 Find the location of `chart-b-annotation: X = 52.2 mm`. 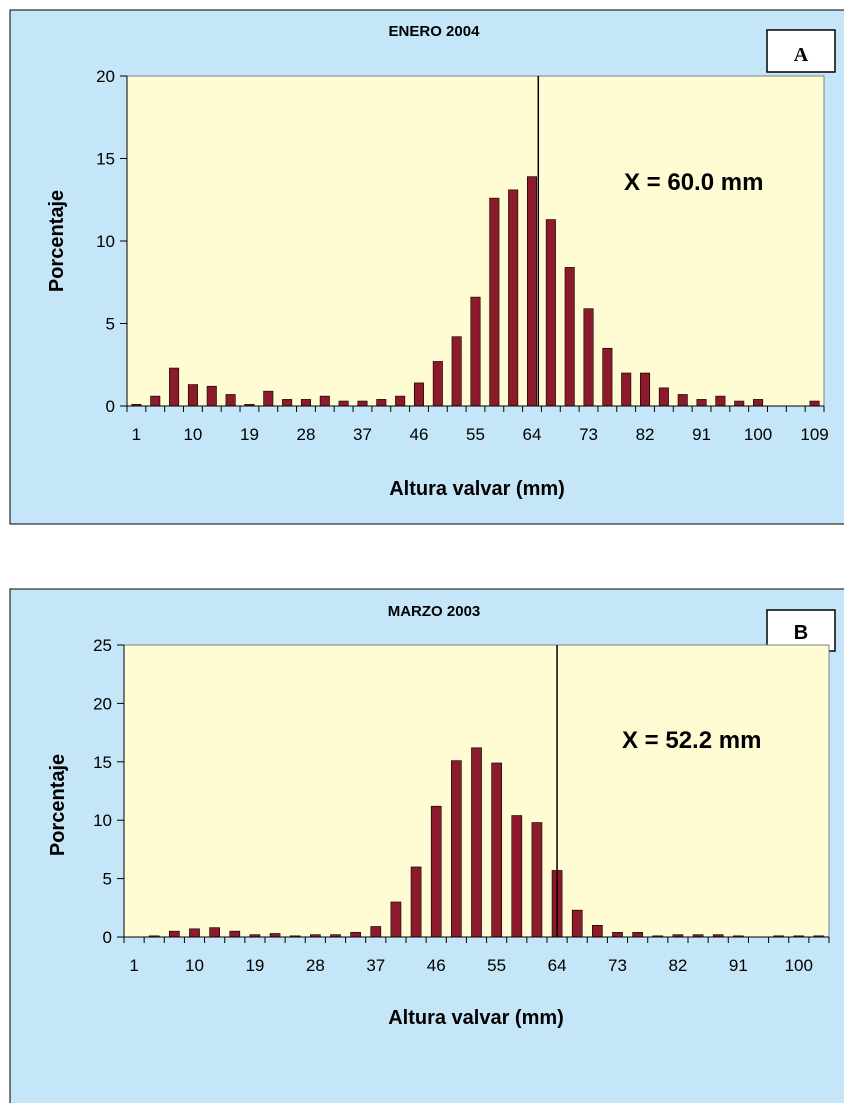

chart-b-annotation: X = 52.2 mm is located at coordinates (691, 740).